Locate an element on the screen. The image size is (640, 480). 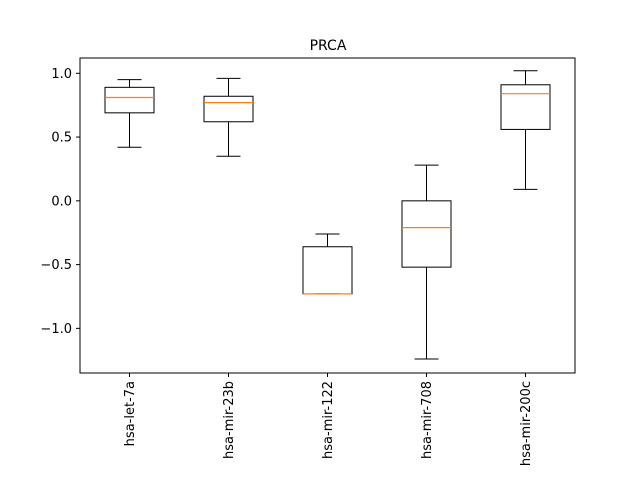
y-tick-label: −1.0 is located at coordinates (56, 329).